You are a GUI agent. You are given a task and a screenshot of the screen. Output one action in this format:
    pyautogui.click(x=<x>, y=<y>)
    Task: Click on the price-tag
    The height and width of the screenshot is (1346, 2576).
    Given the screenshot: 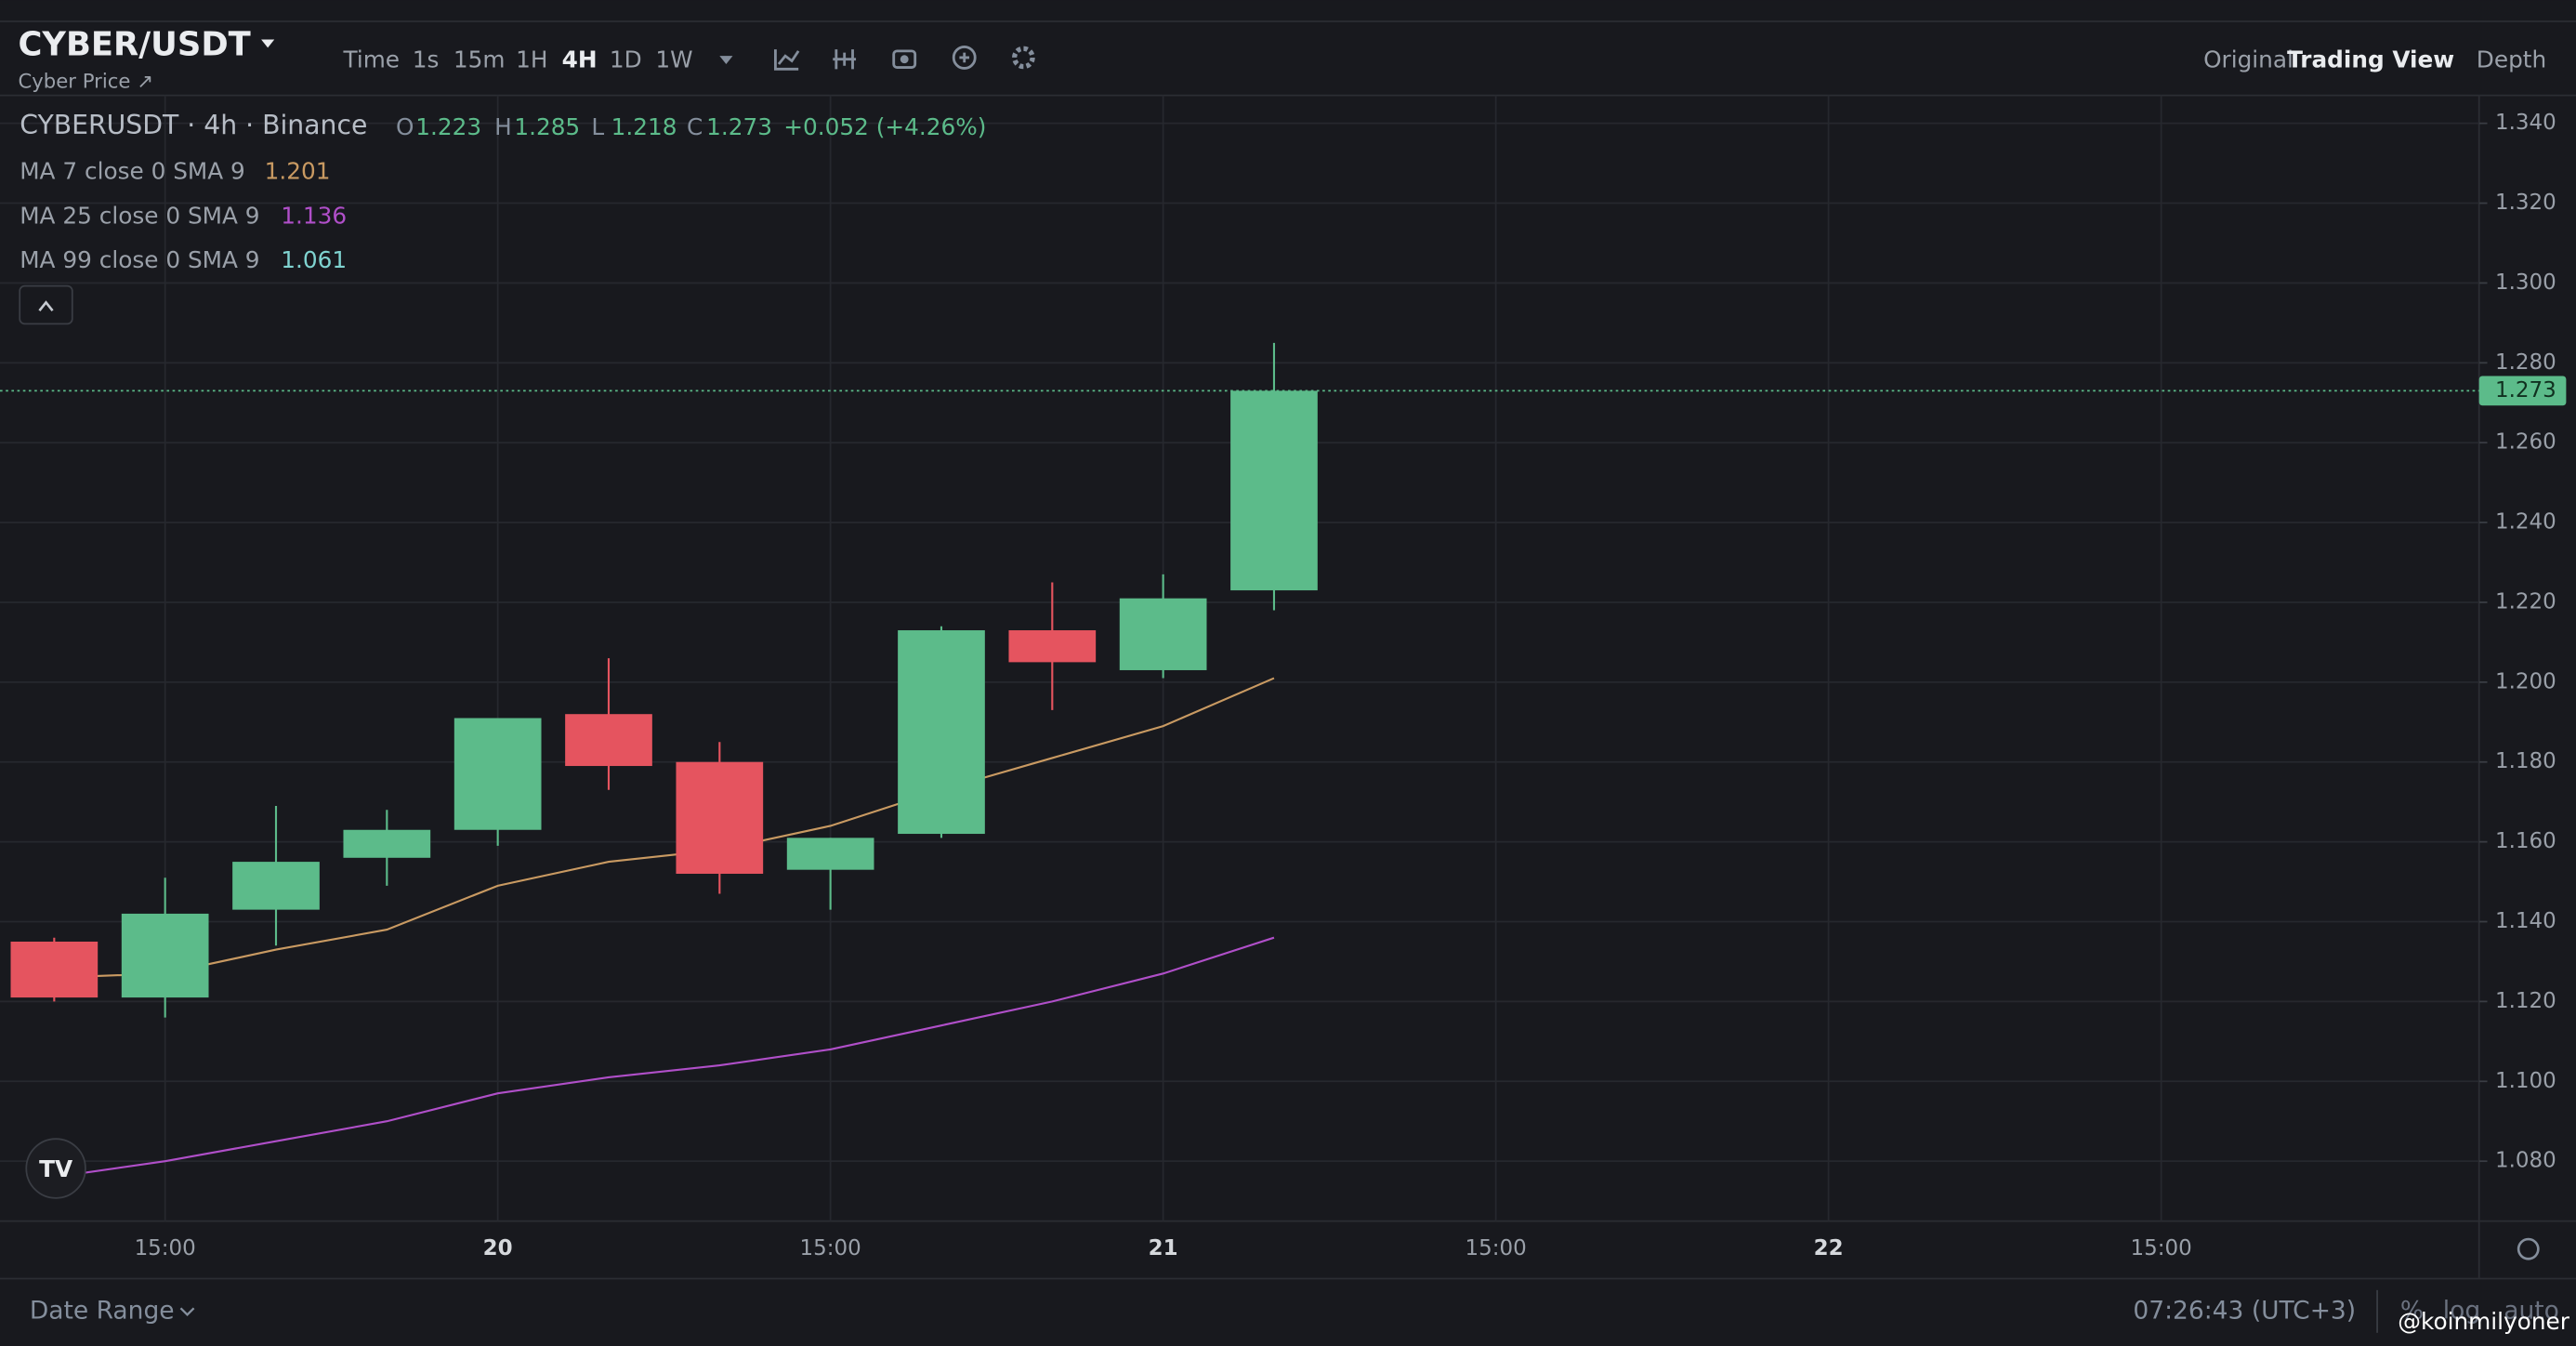 What is the action you would take?
    pyautogui.click(x=2522, y=391)
    